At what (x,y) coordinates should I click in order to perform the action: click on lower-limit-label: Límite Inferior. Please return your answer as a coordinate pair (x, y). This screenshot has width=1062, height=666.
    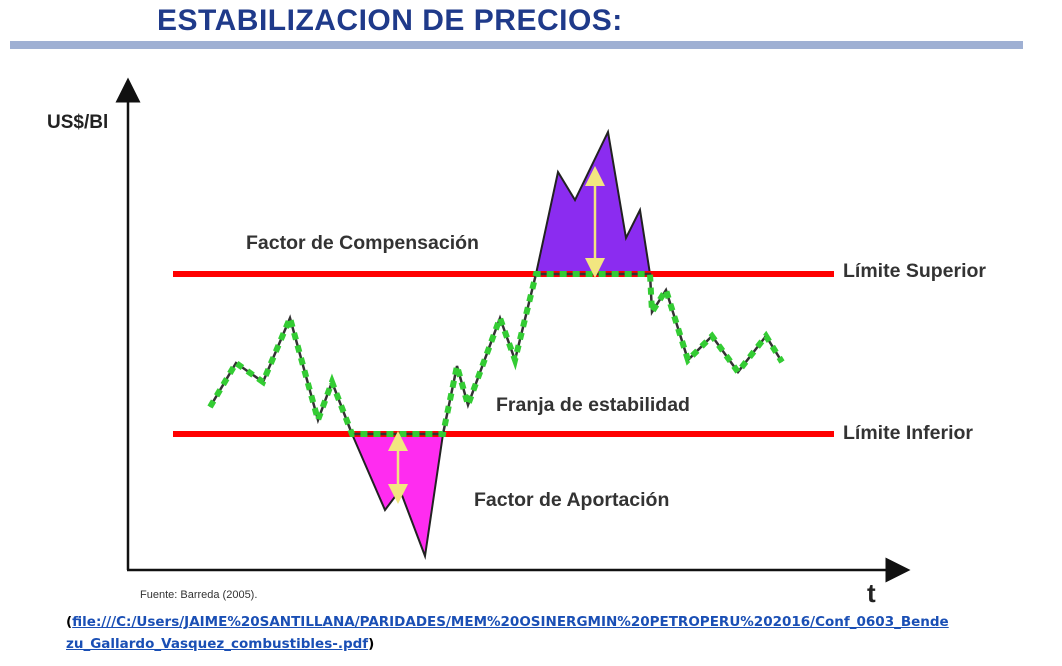
    Looking at the image, I should click on (908, 433).